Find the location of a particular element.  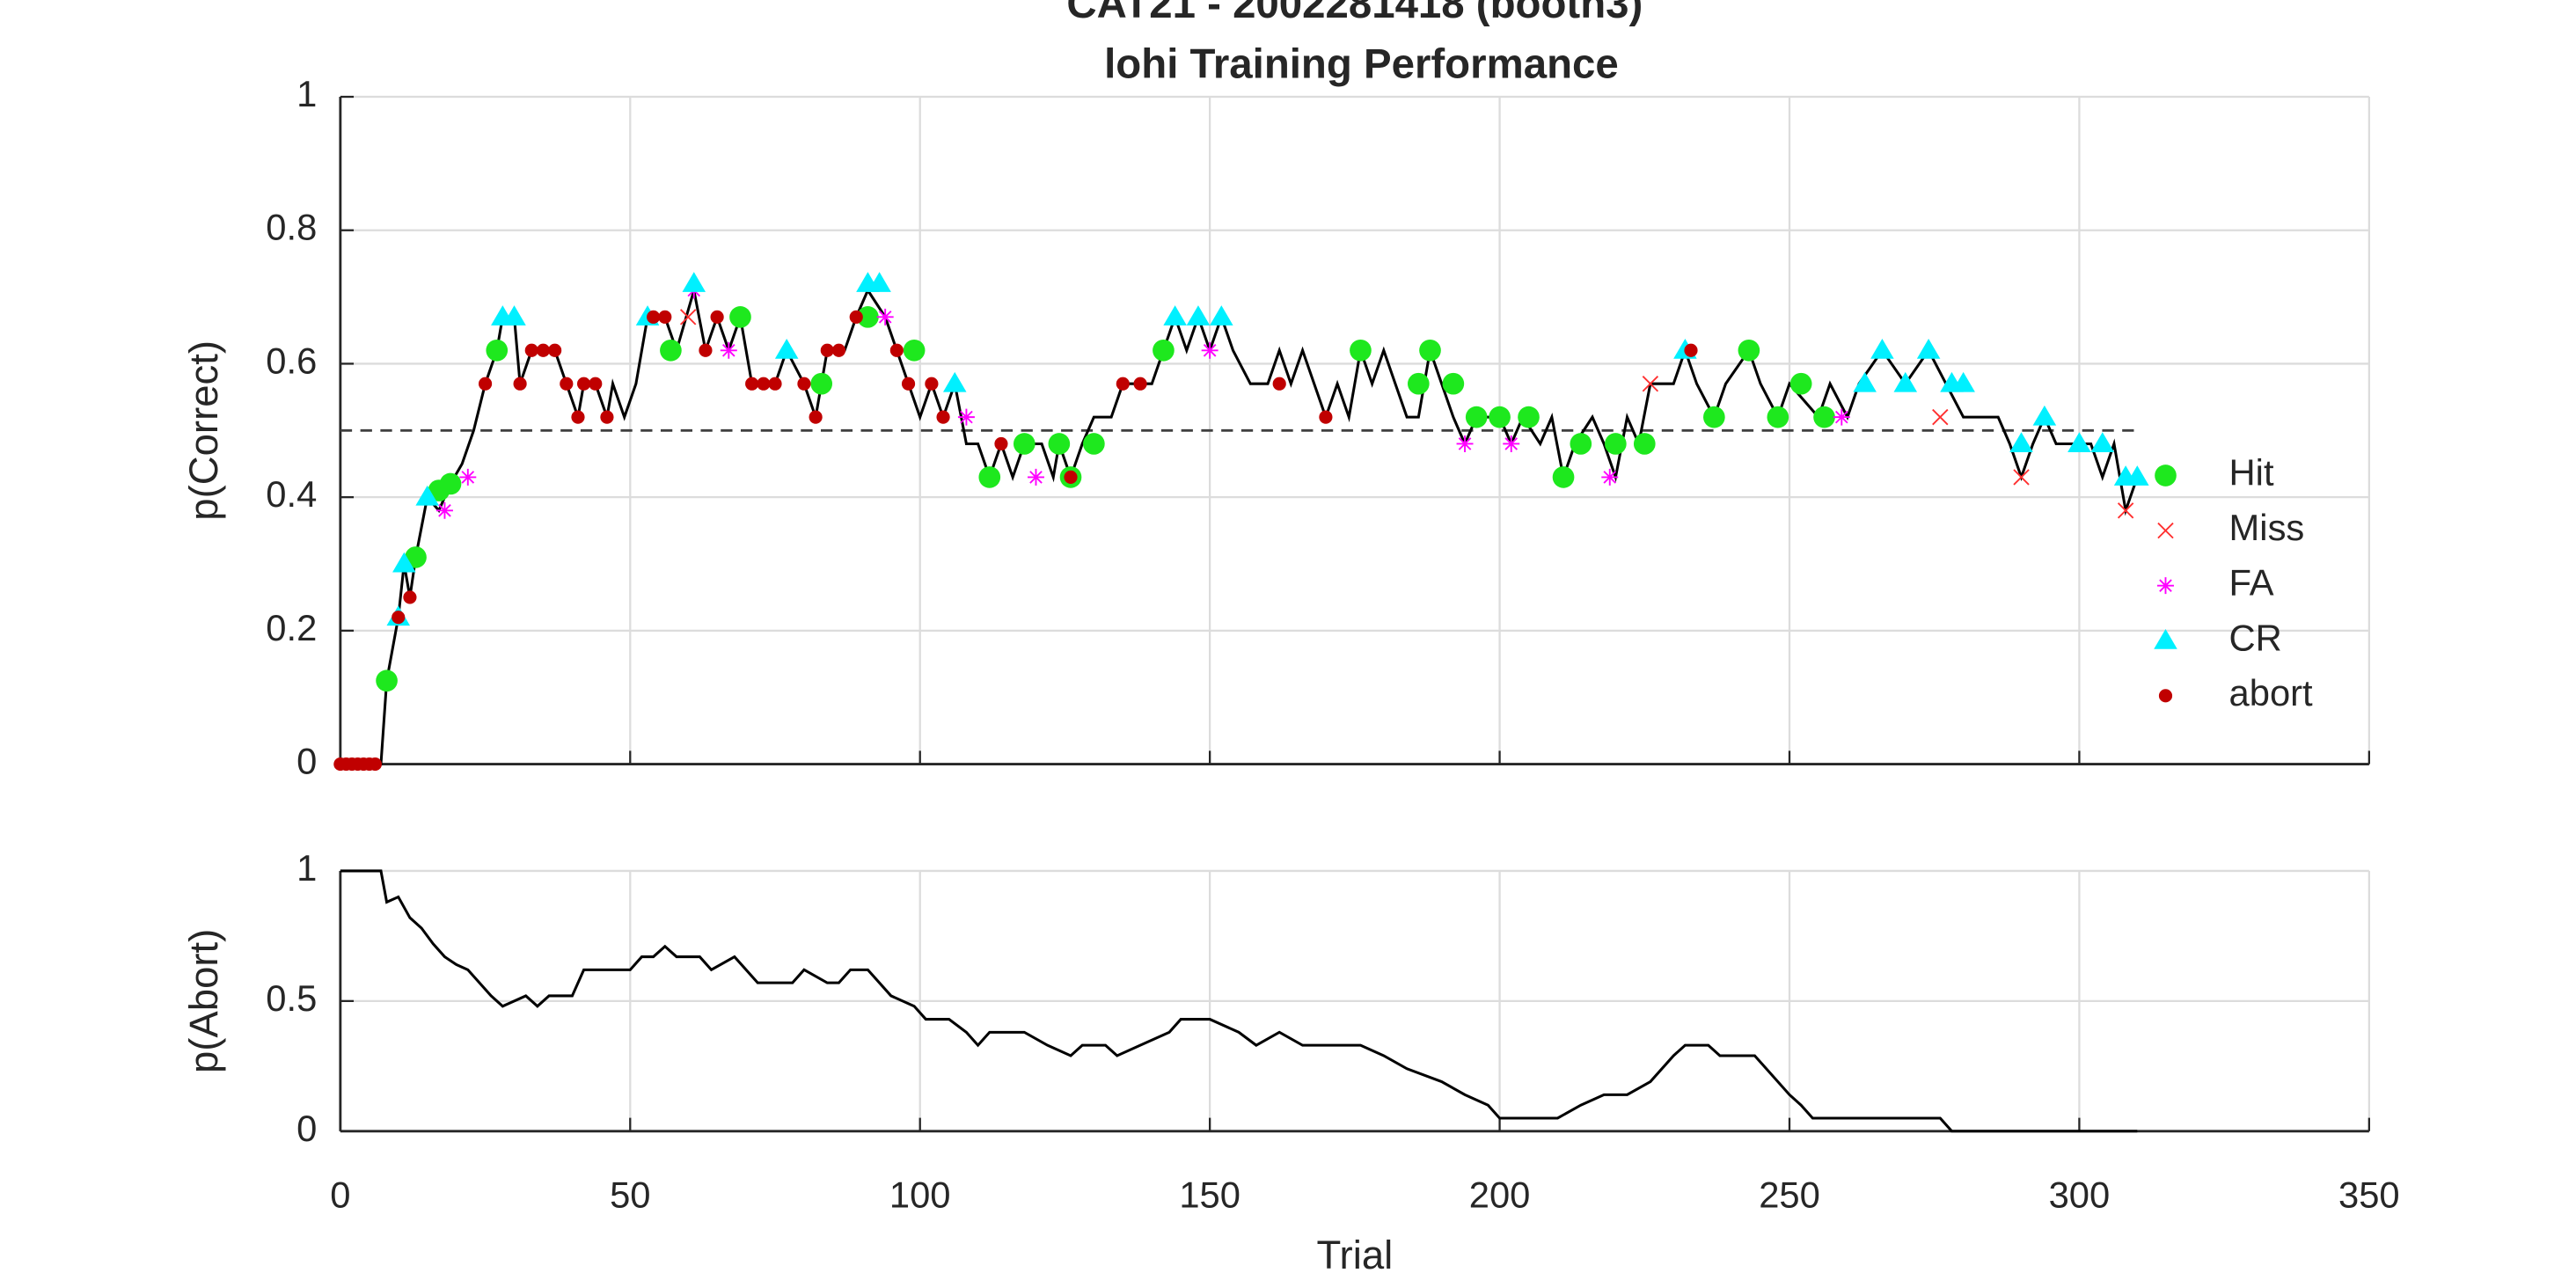

legend-label: Hit is located at coordinates (2251, 473).